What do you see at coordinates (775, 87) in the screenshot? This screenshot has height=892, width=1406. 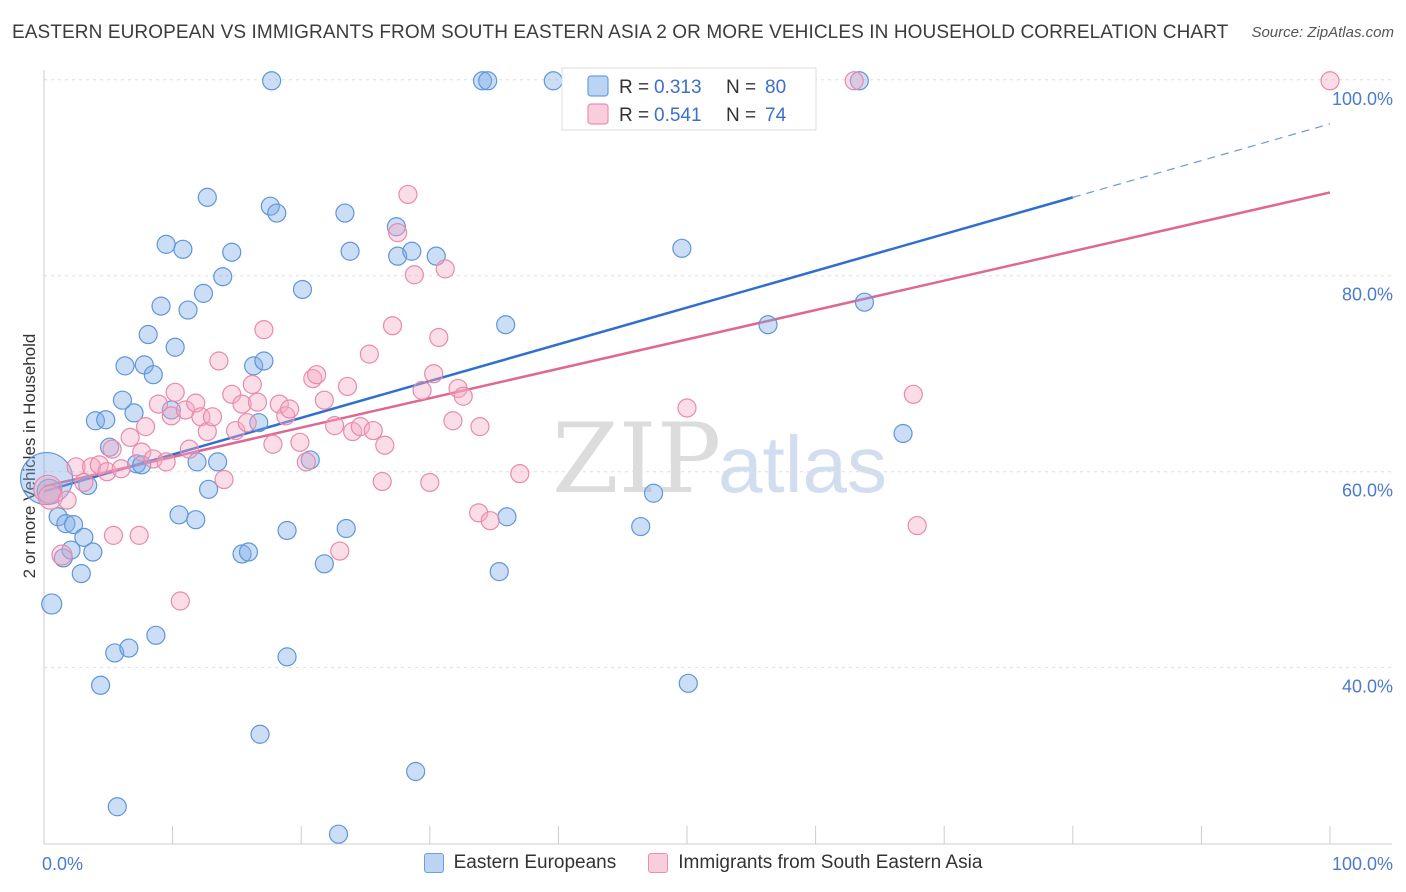 I see `legend-n-value-eastern: 80` at bounding box center [775, 87].